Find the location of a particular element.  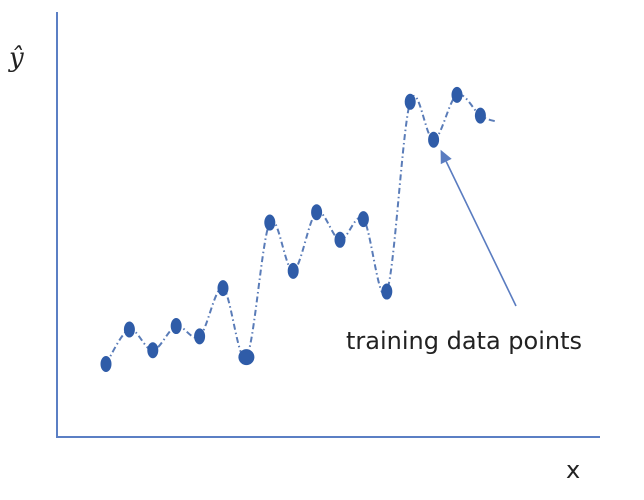

y-axis-label: ŷ is located at coordinates (16, 58).